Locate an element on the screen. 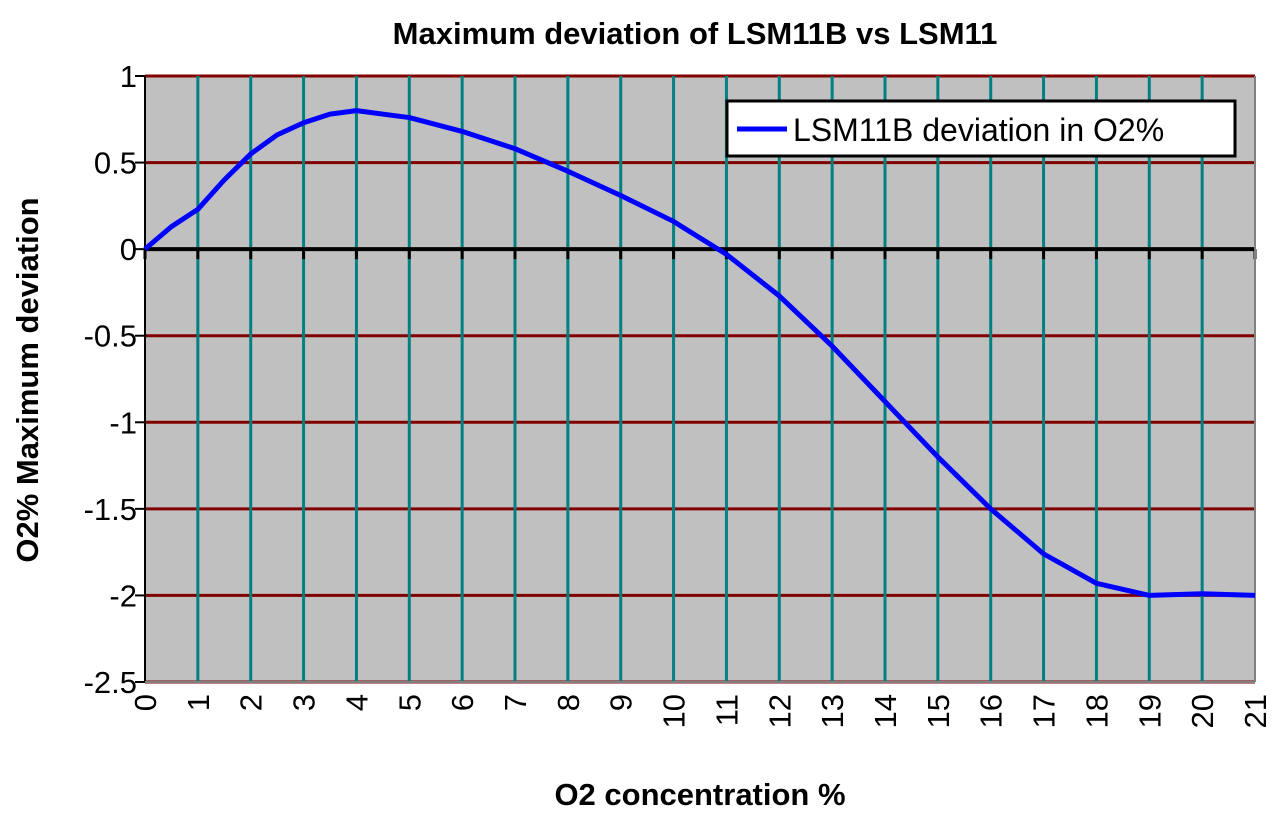  x-tick-label: 11 is located at coordinates (726, 710).